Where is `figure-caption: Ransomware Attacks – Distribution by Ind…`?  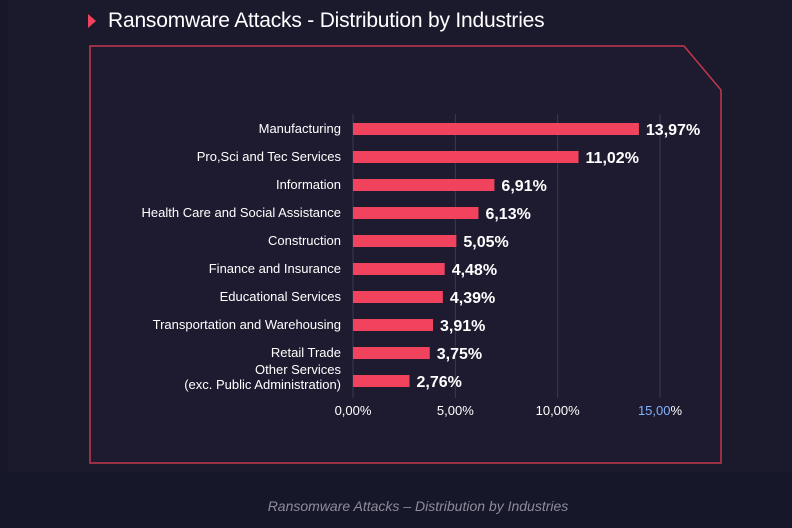 figure-caption: Ransomware Attacks – Distribution by Ind… is located at coordinates (418, 506).